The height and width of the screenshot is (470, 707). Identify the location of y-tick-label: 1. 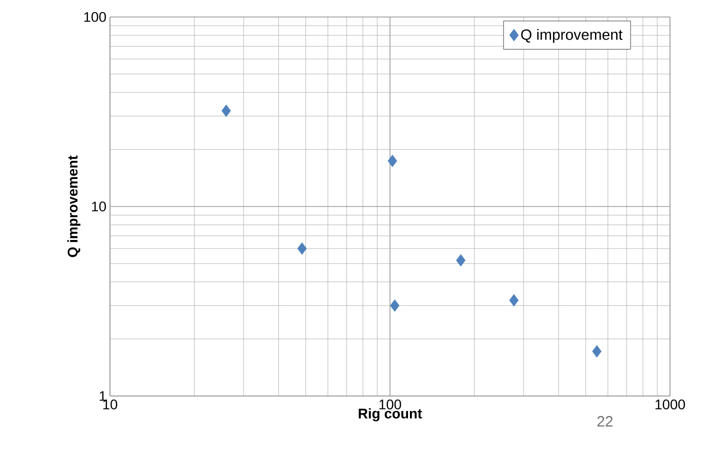
(103, 396).